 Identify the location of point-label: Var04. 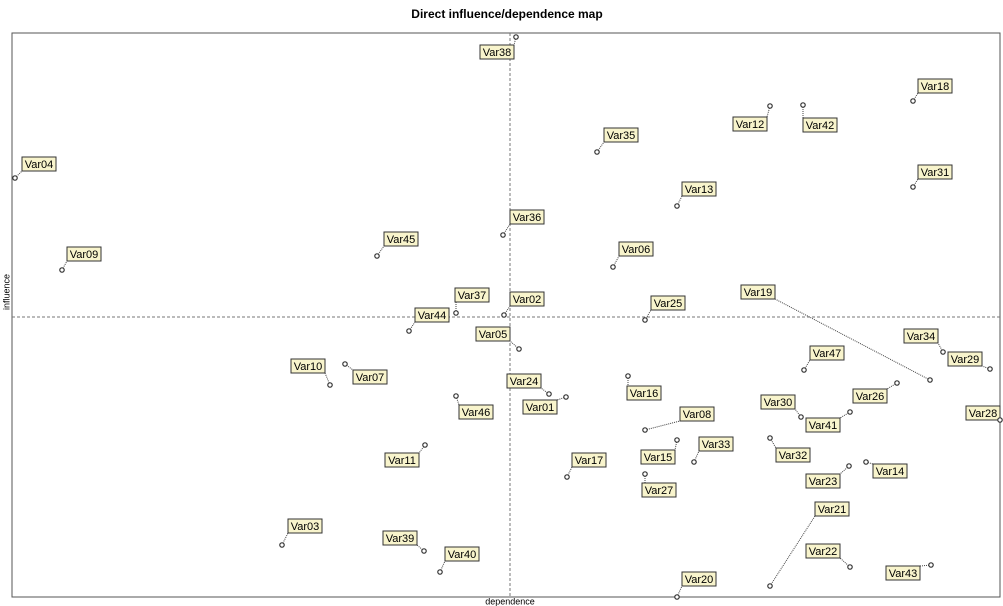
(39, 165).